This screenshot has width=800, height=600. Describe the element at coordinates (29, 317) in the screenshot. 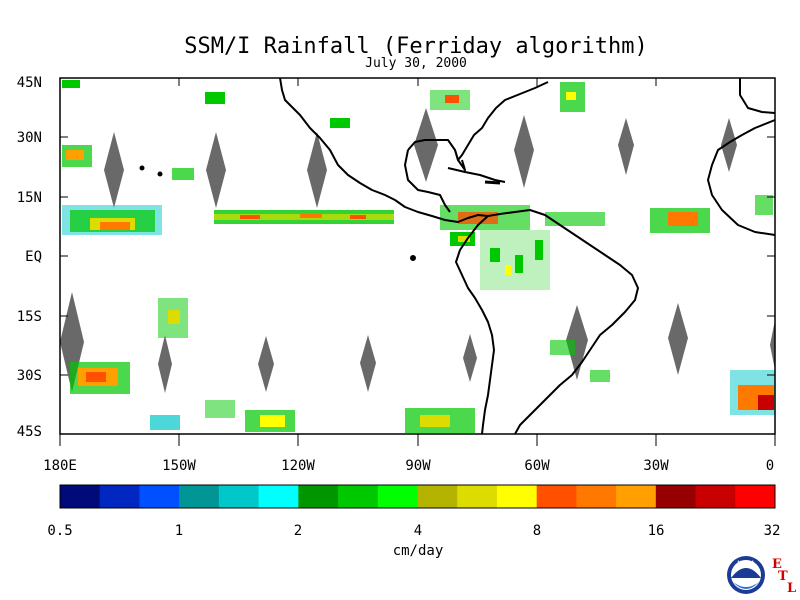

I see `lat-label: 15S` at that location.